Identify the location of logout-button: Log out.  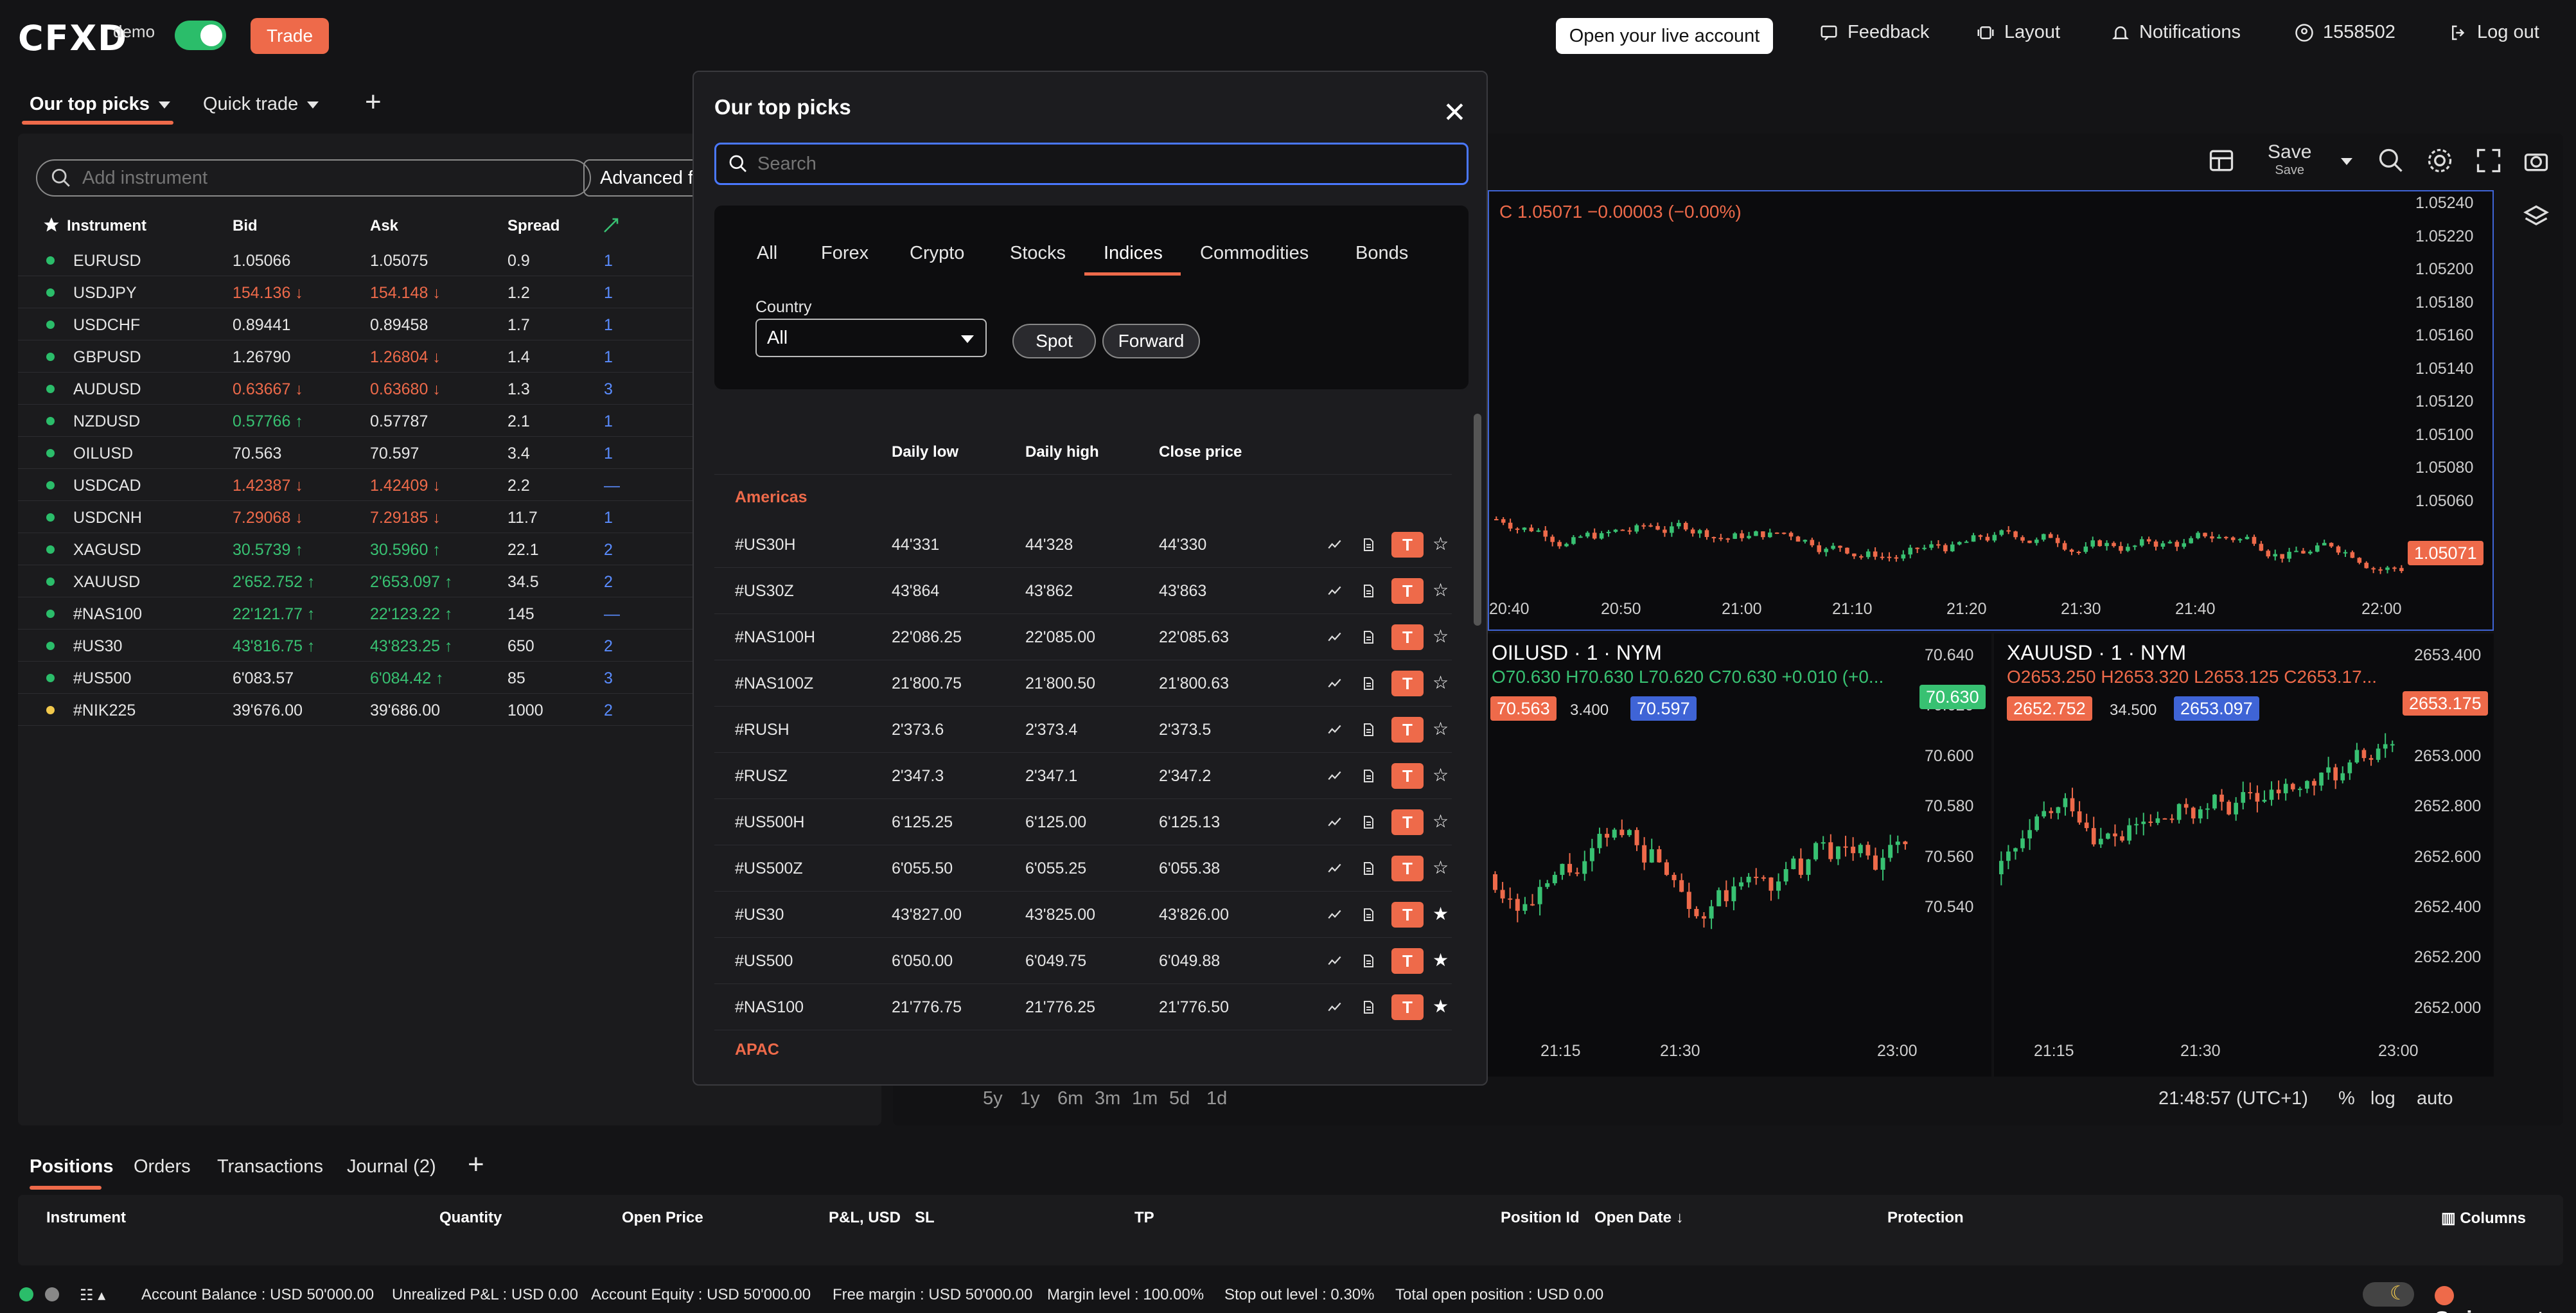
(2494, 32).